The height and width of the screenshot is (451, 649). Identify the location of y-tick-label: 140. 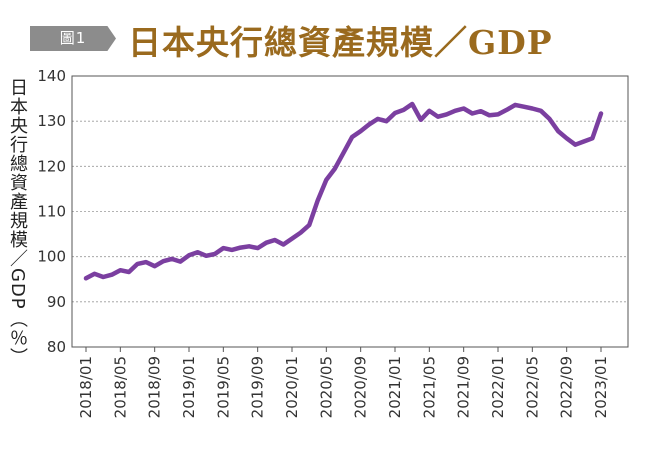
(51, 76).